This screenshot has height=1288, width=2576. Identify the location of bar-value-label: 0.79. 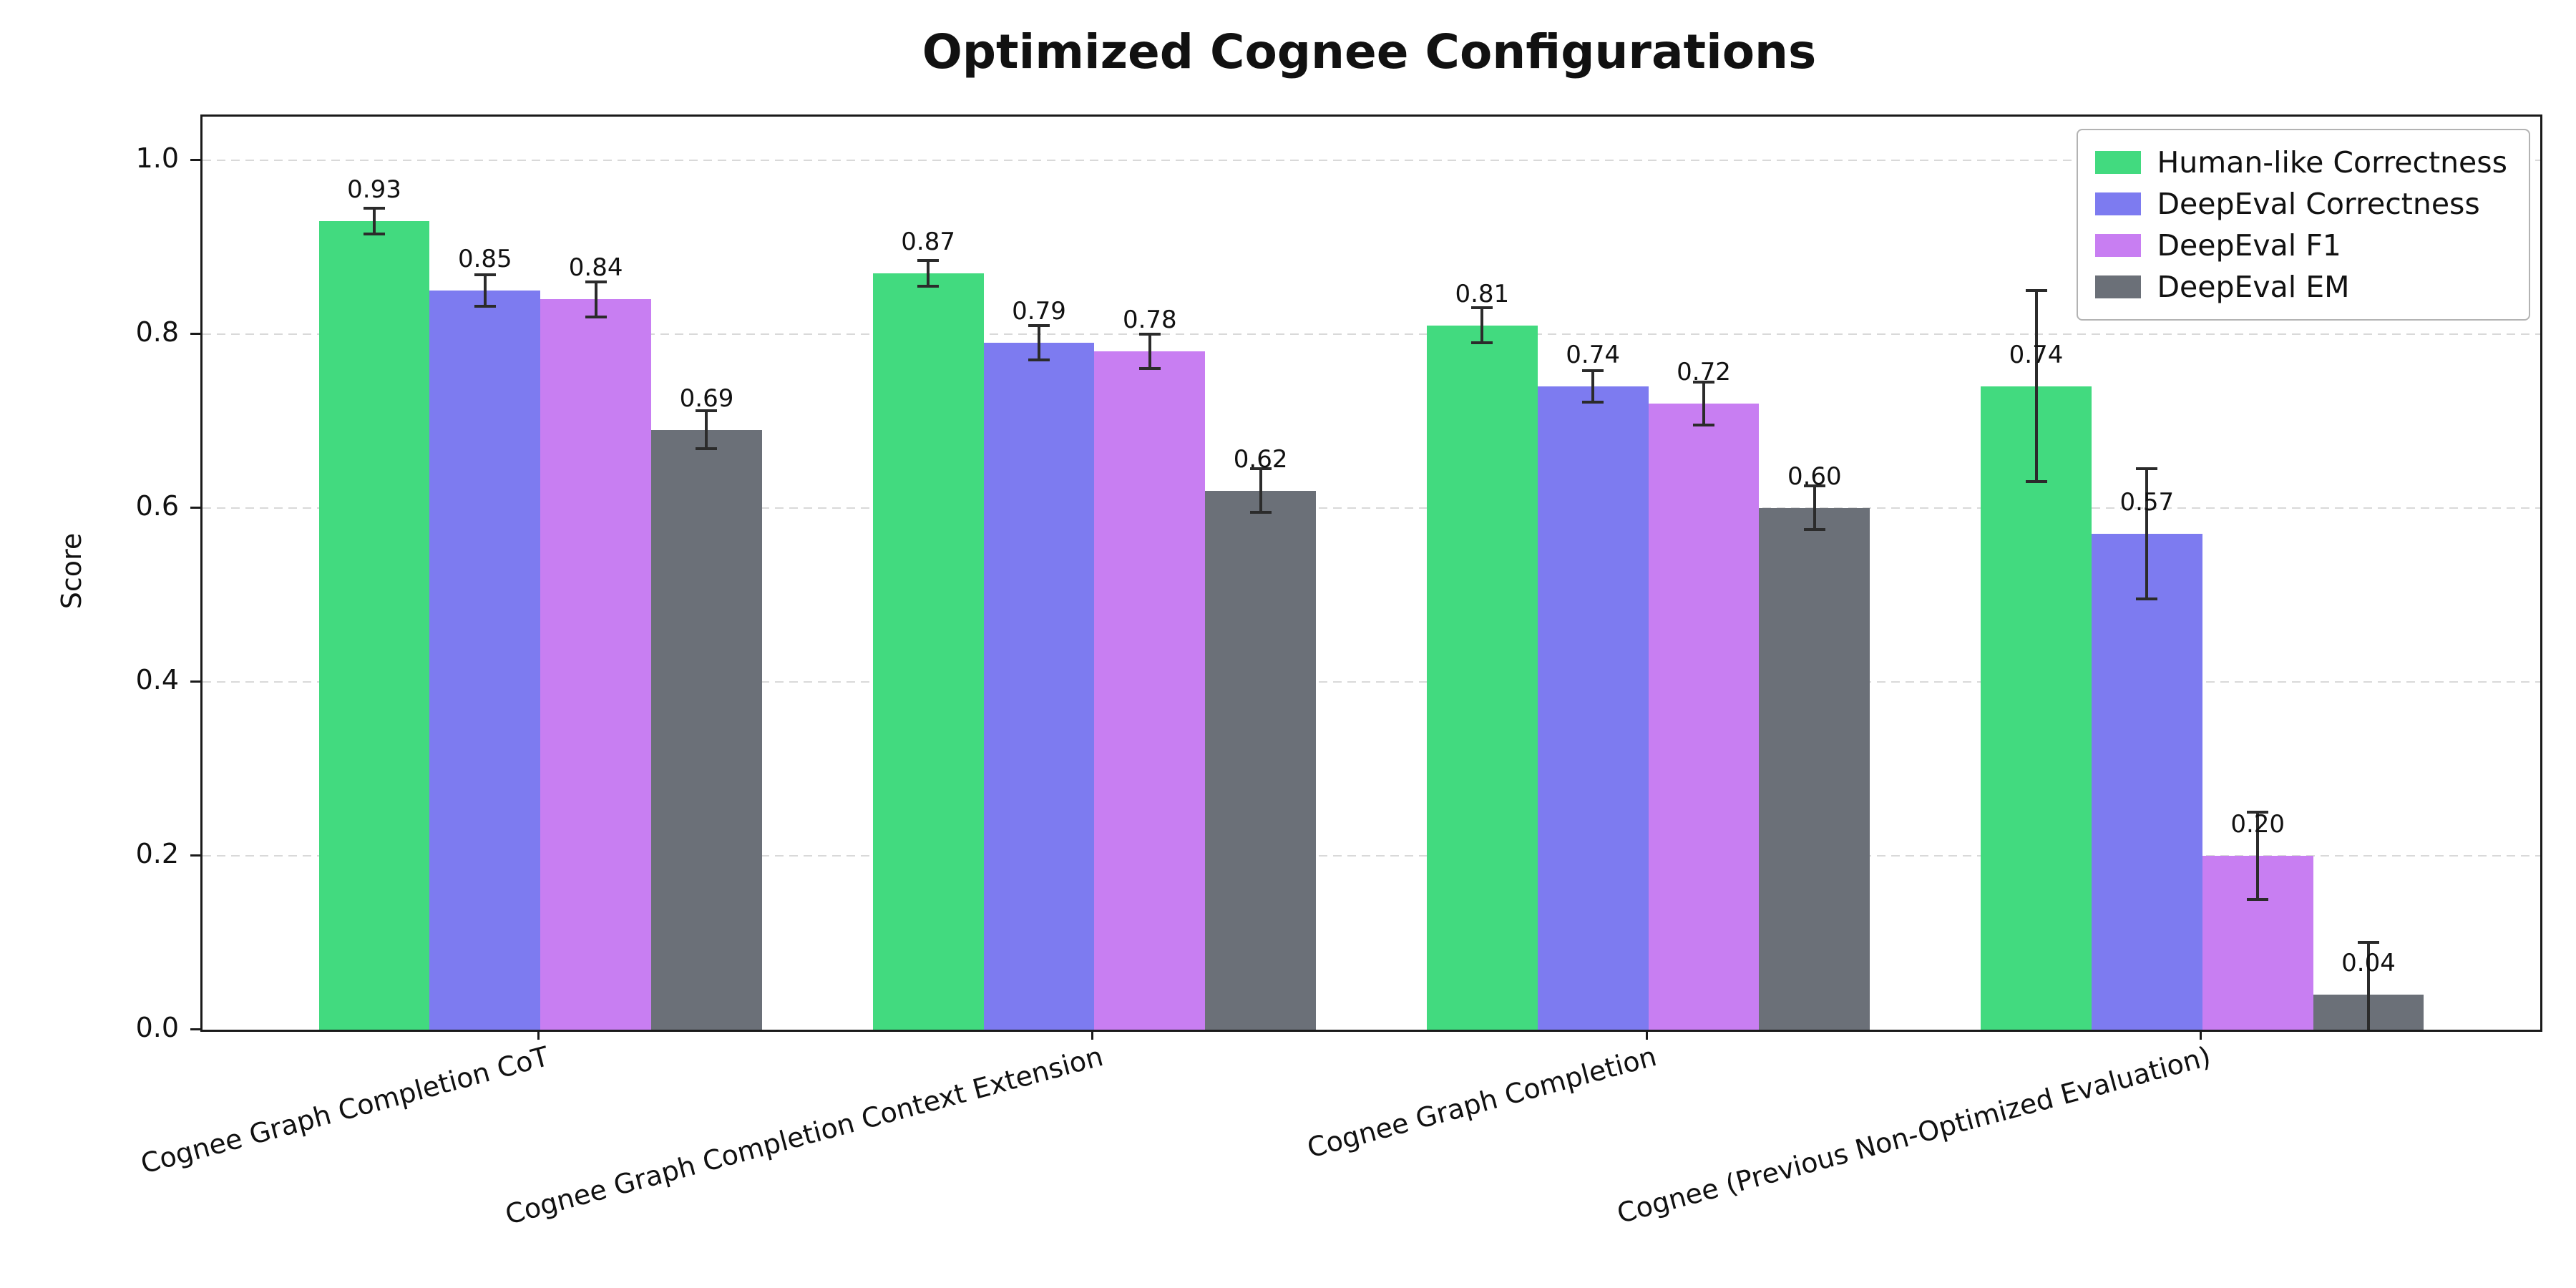
(1039, 311).